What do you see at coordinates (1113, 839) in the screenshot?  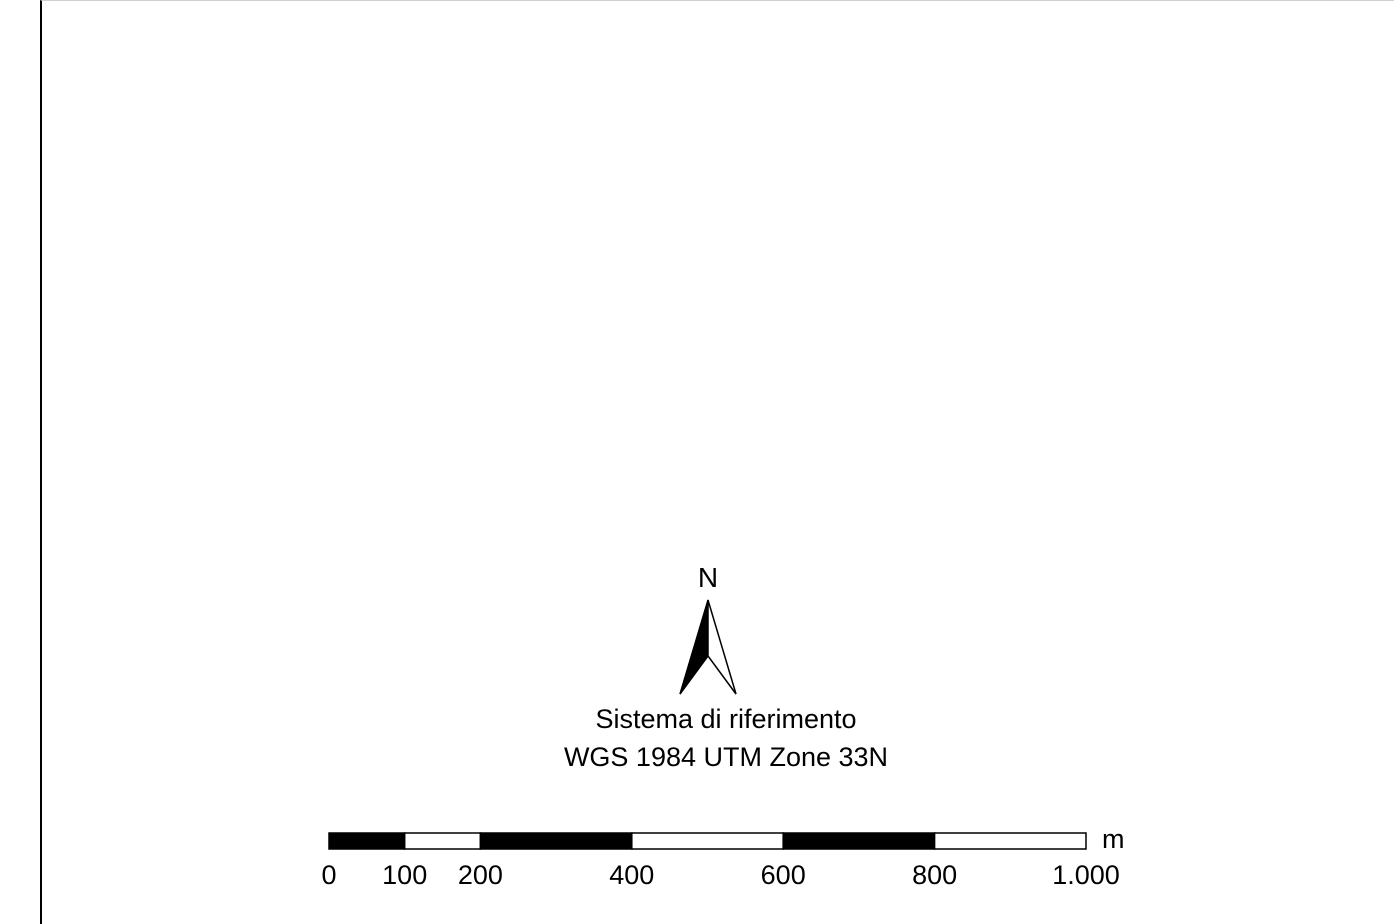 I see `scale-unit-label: m` at bounding box center [1113, 839].